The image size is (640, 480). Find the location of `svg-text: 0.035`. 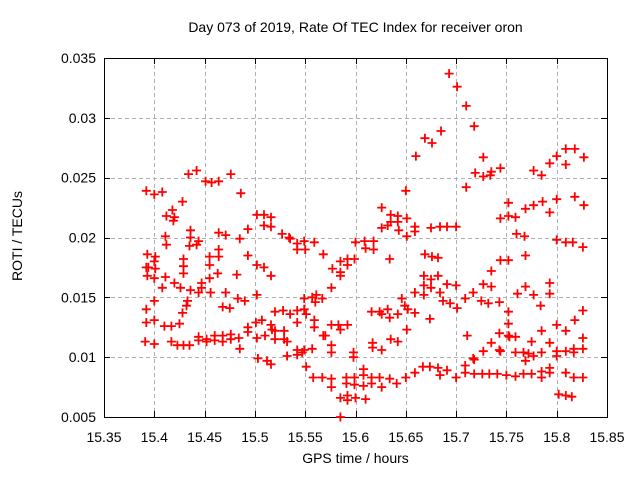

svg-text: 0.035 is located at coordinates (78, 58).